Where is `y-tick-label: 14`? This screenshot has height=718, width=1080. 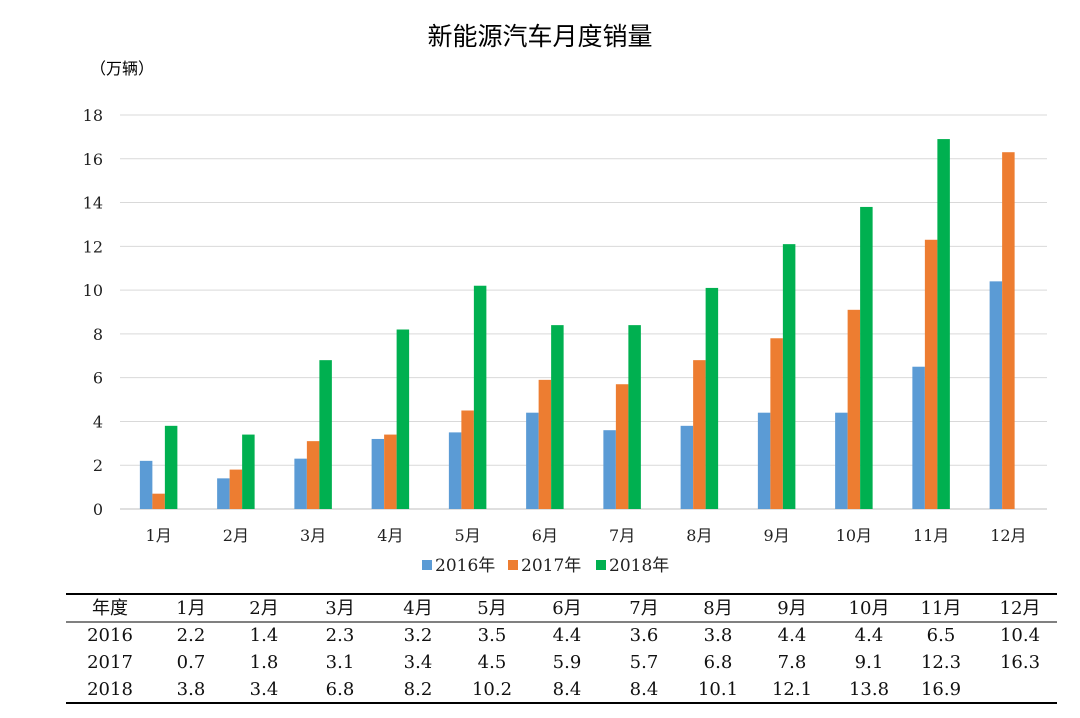
y-tick-label: 14 is located at coordinates (93, 203).